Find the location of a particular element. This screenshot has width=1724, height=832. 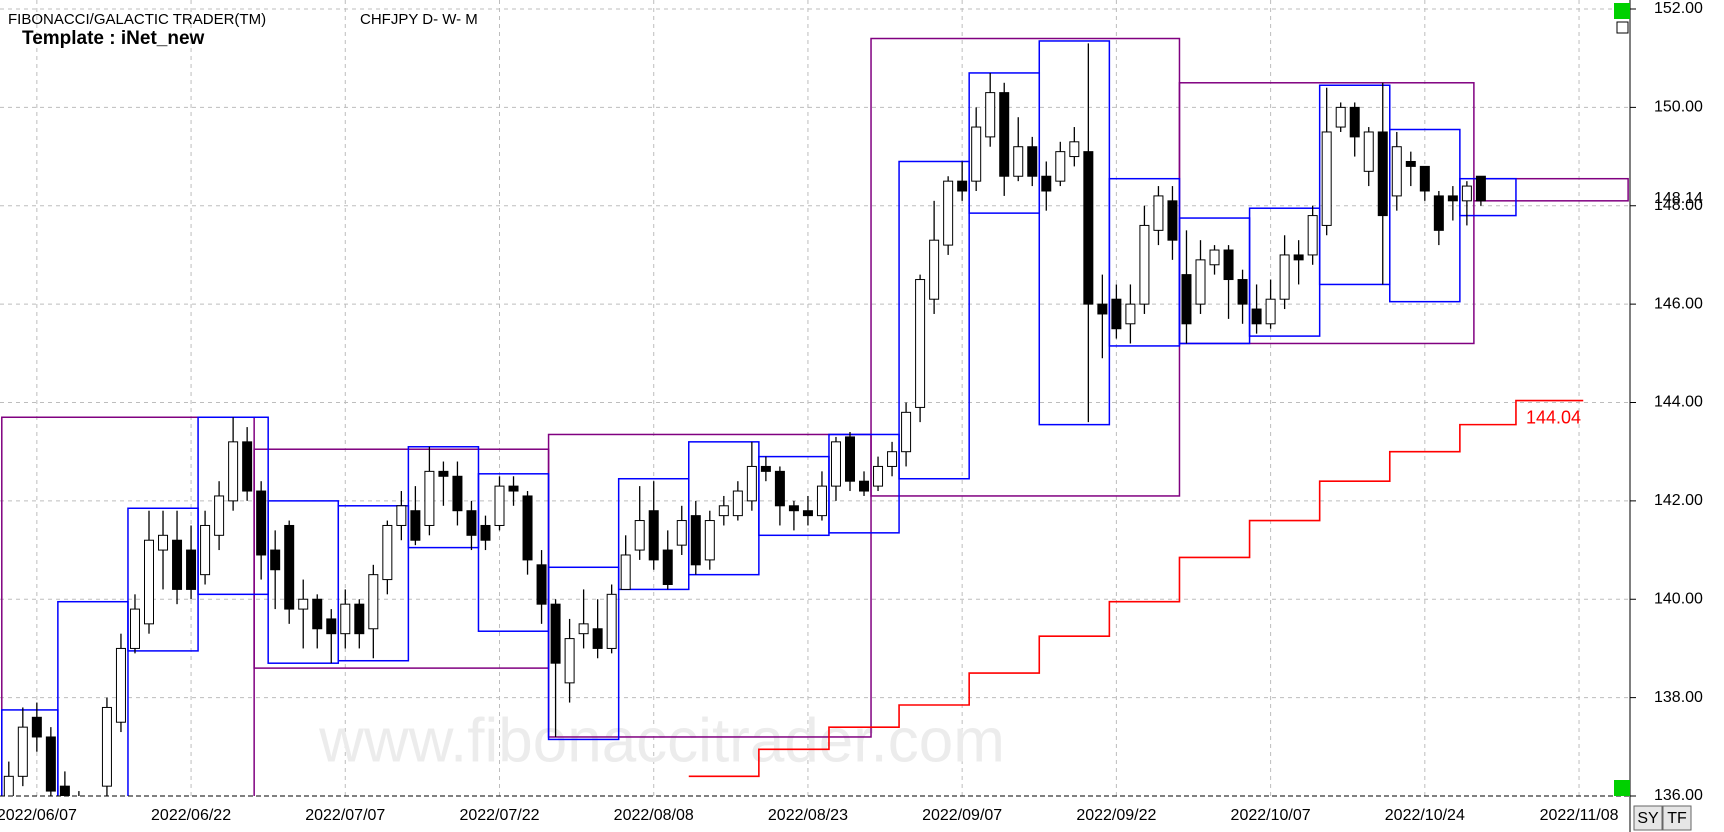

y-tick-label: 136.00 is located at coordinates (1678, 795).